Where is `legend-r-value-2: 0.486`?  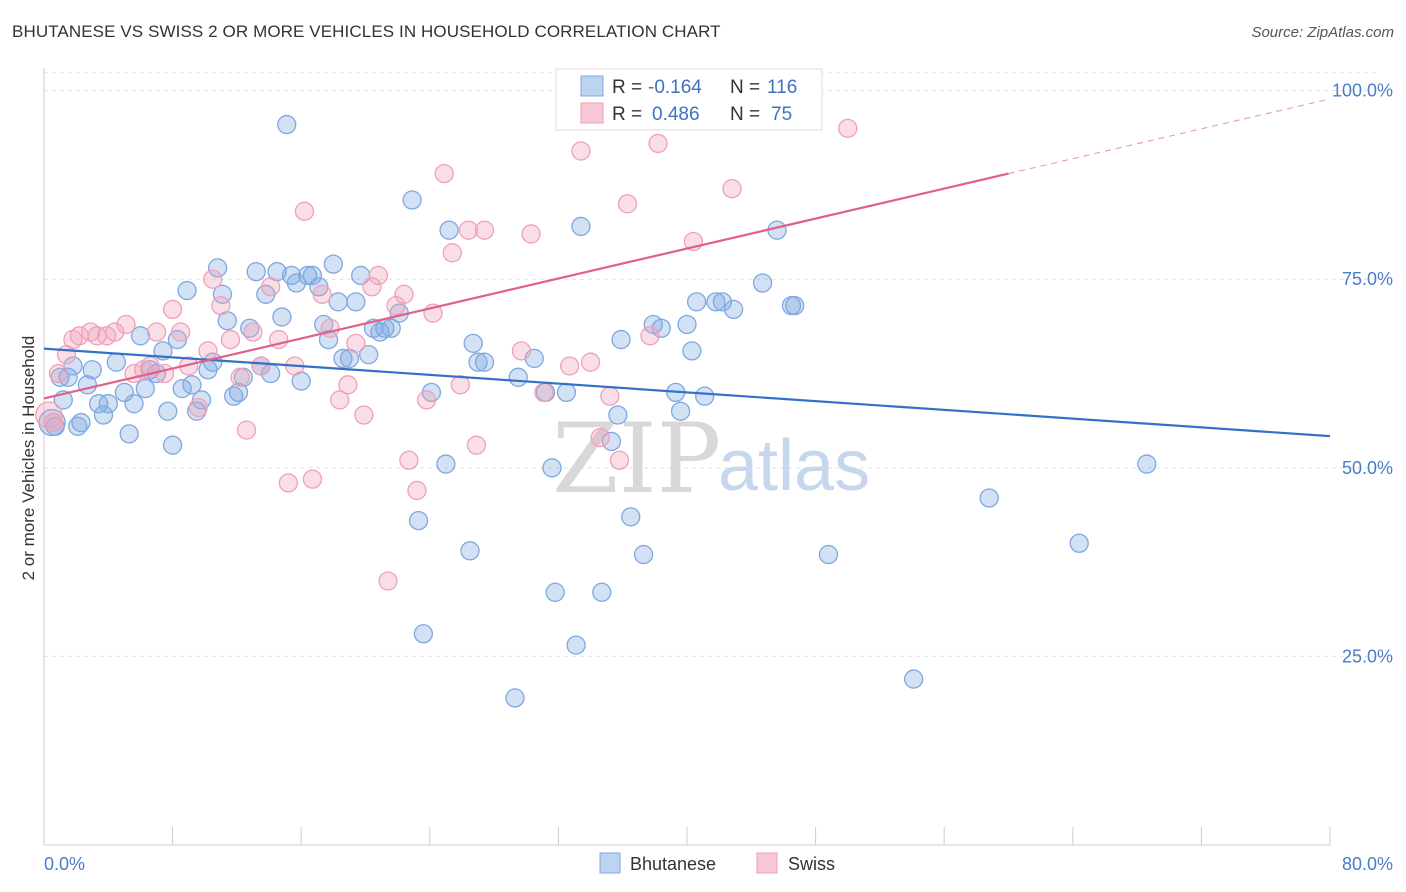 legend-r-value-2: 0.486 is located at coordinates (676, 114).